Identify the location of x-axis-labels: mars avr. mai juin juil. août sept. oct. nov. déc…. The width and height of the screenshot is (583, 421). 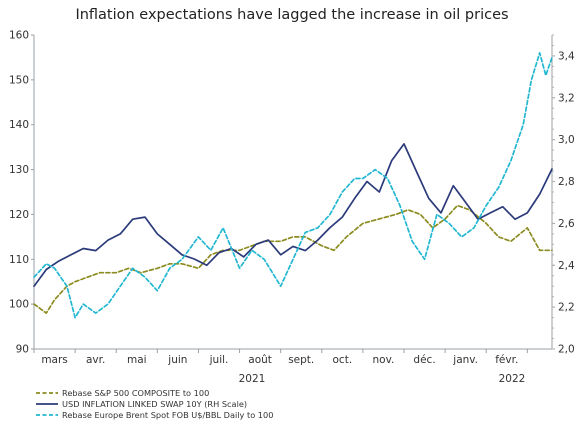
(279, 360).